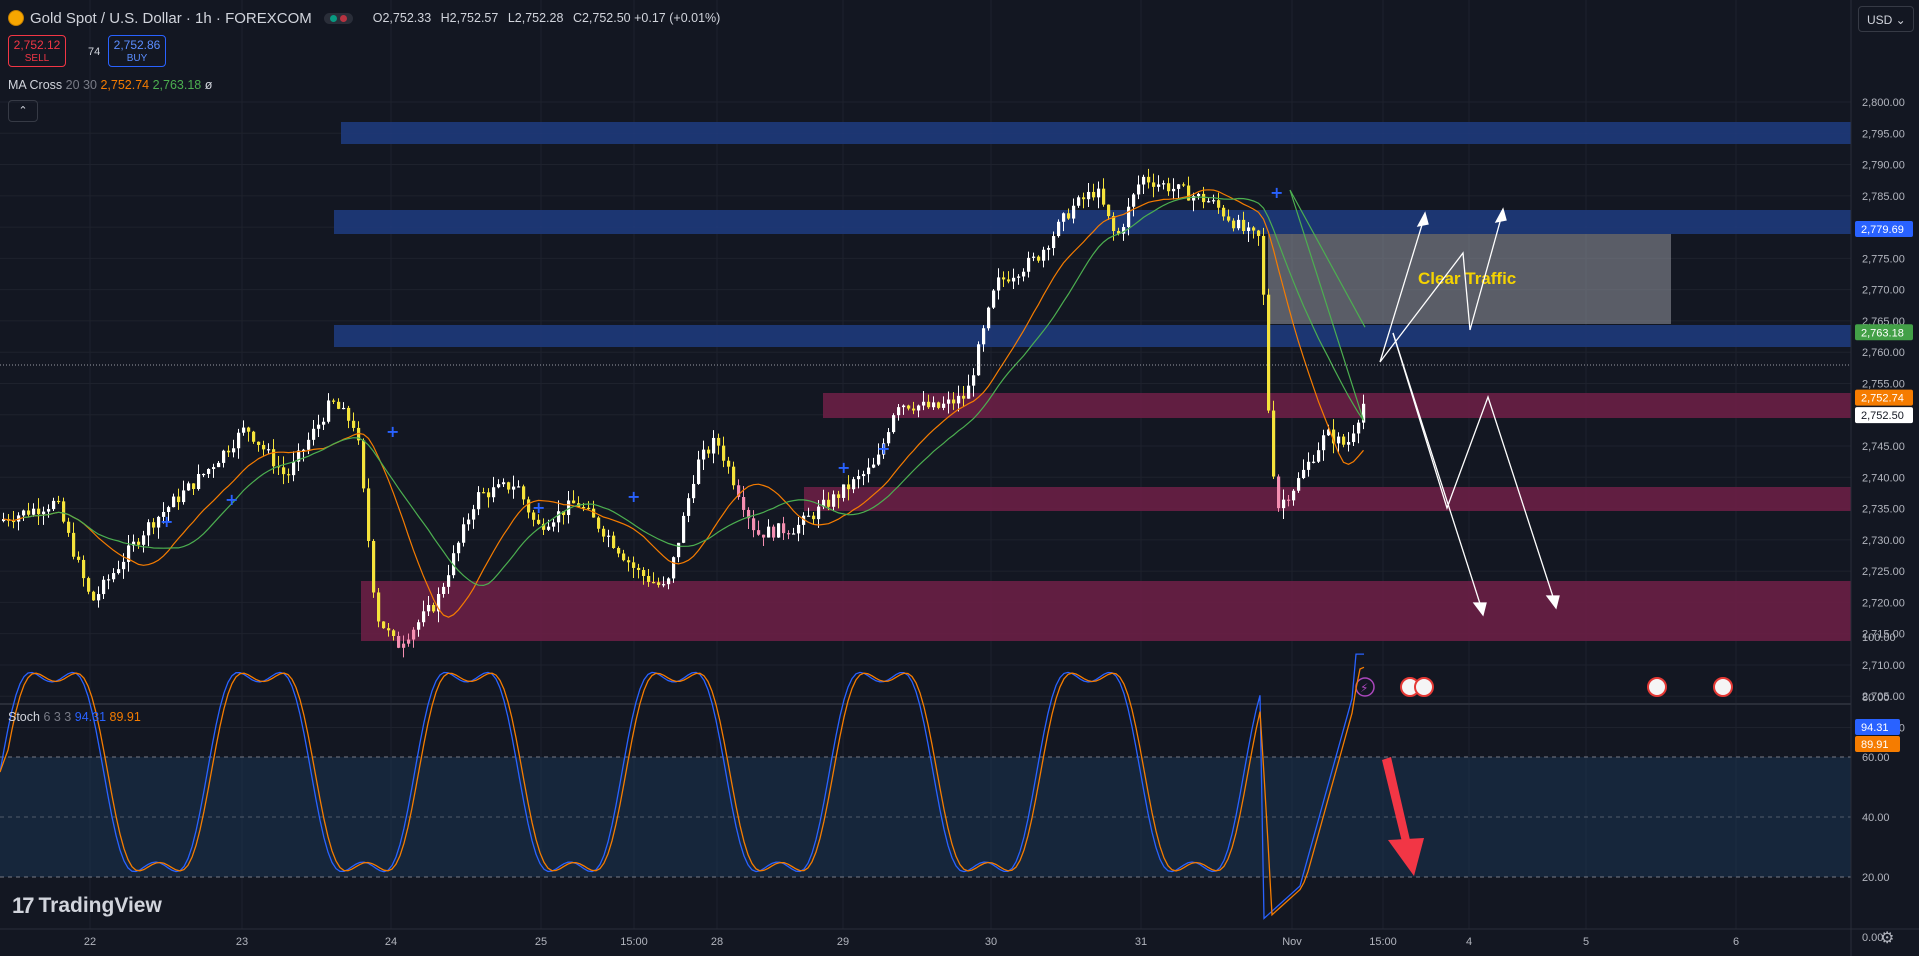 This screenshot has width=1919, height=956. I want to click on price-tick: 2,740.00, so click(1883, 478).